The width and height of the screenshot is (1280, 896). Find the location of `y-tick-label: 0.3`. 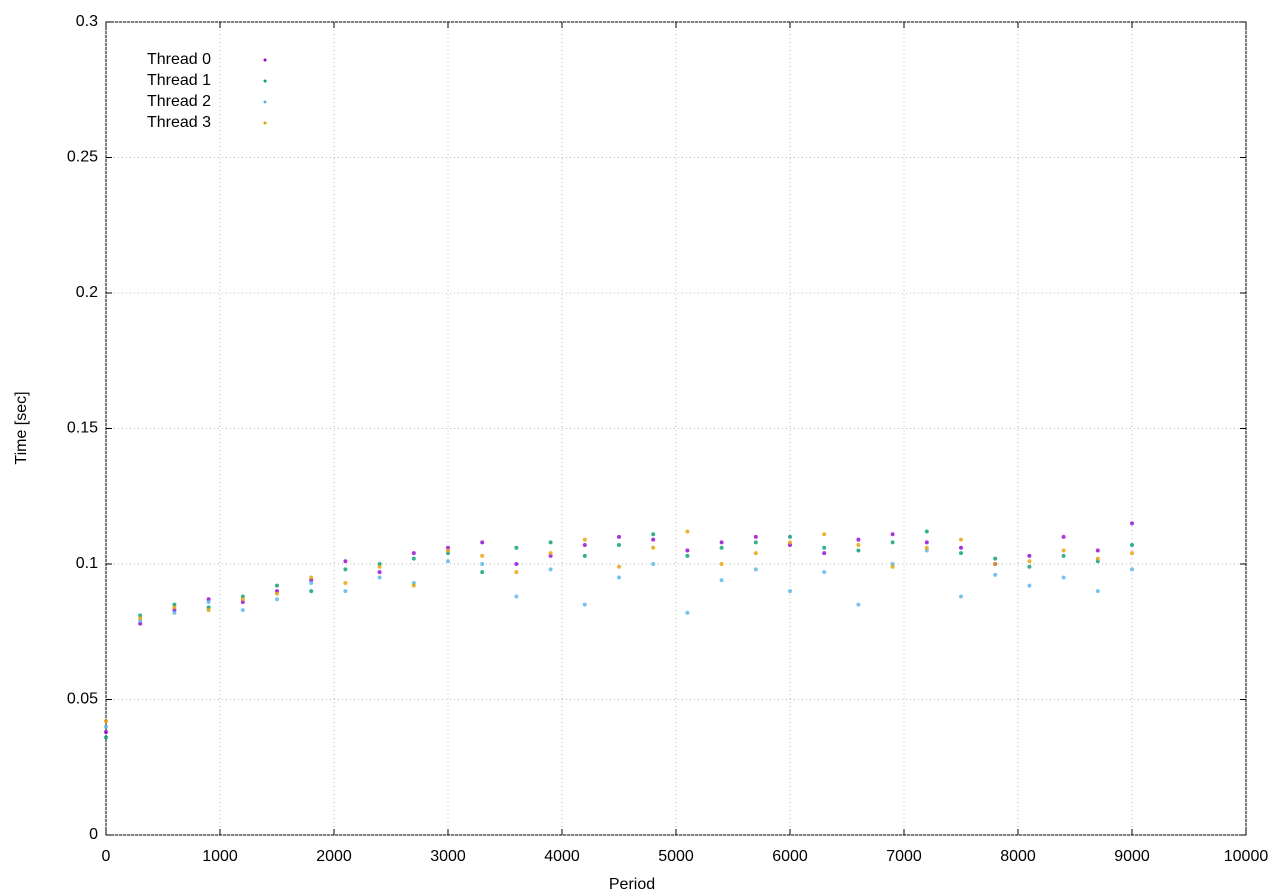

y-tick-label: 0.3 is located at coordinates (87, 21).